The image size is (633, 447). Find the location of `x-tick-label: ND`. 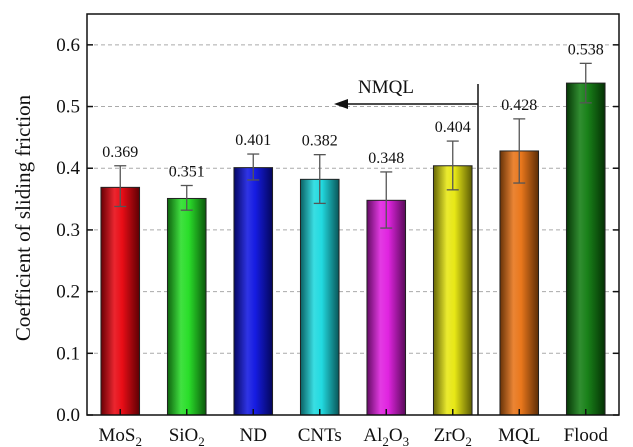

x-tick-label: ND is located at coordinates (253, 435).